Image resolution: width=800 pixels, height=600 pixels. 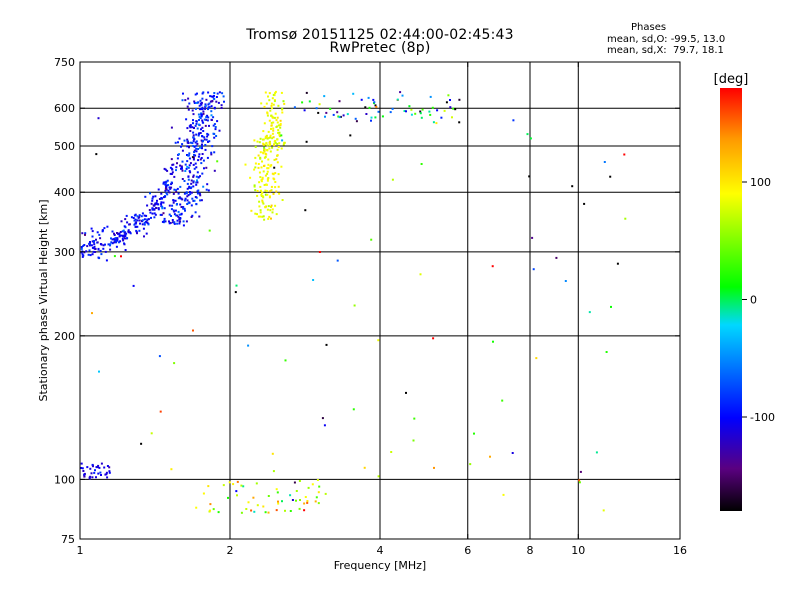 What do you see at coordinates (380, 550) in the screenshot?
I see `x-tick-label: 4` at bounding box center [380, 550].